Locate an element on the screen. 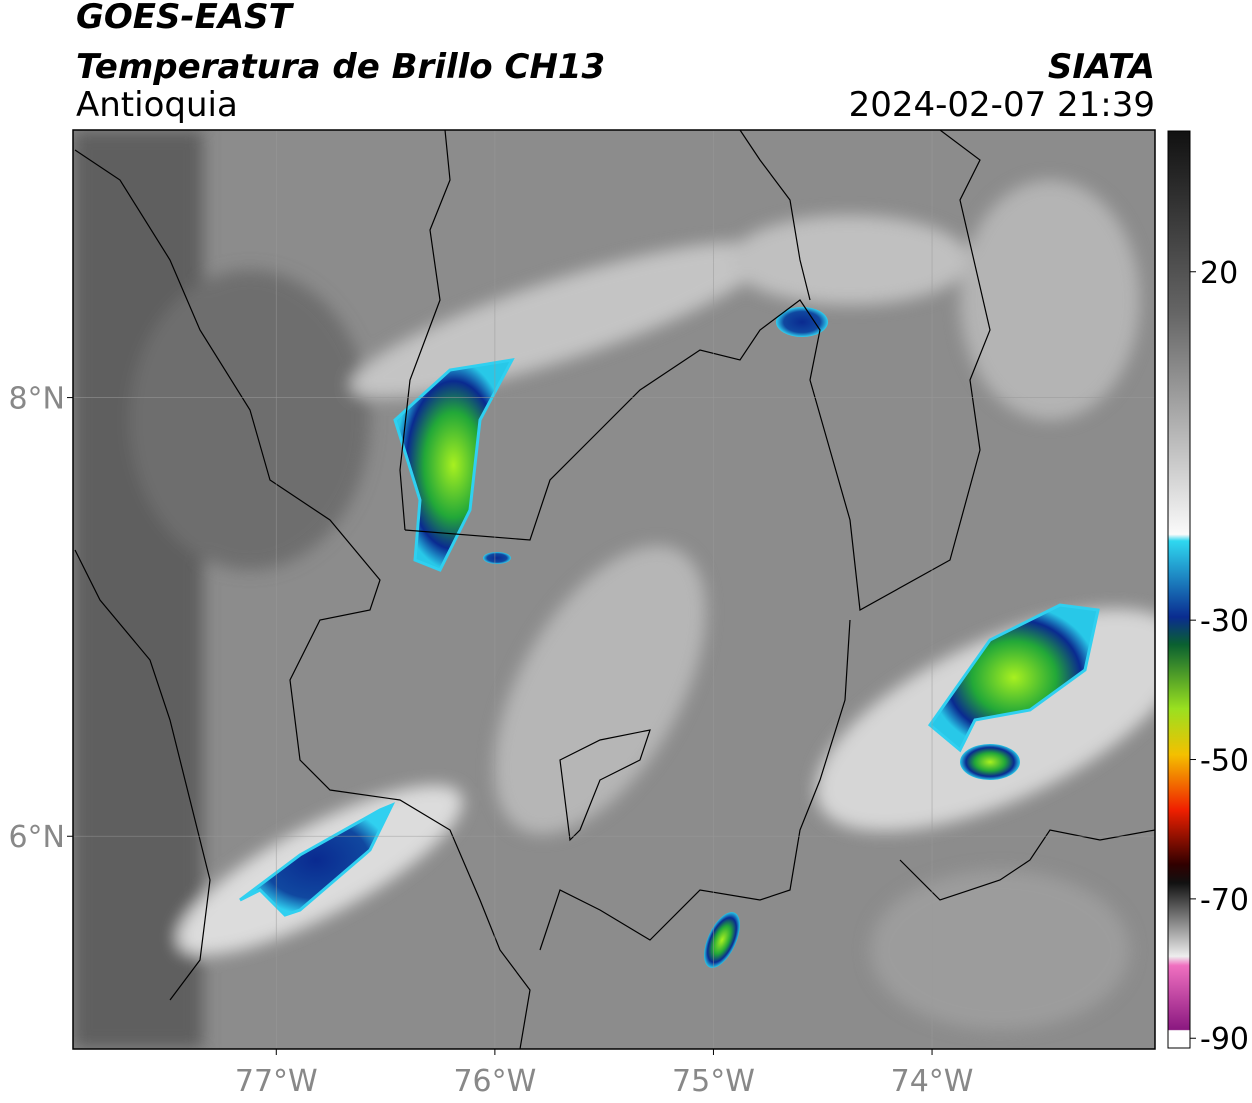 The width and height of the screenshot is (1252, 1103). source: SIATA is located at coordinates (1101, 67).